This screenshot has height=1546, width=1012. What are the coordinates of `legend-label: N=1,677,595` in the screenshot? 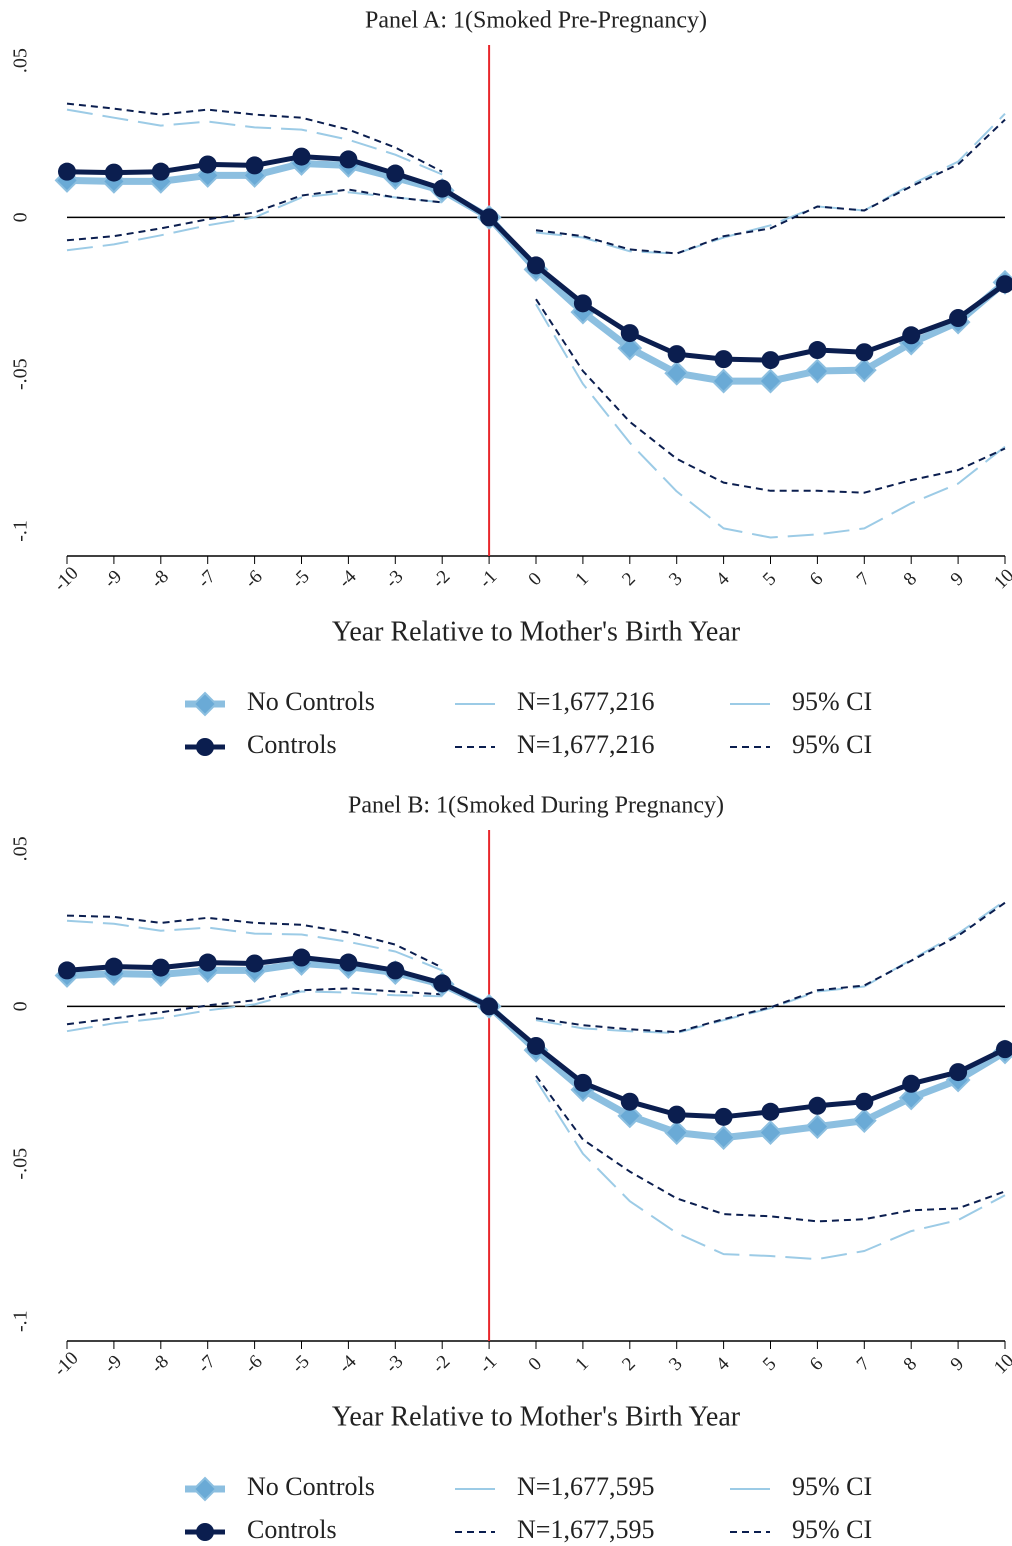 It's located at (585, 1486).